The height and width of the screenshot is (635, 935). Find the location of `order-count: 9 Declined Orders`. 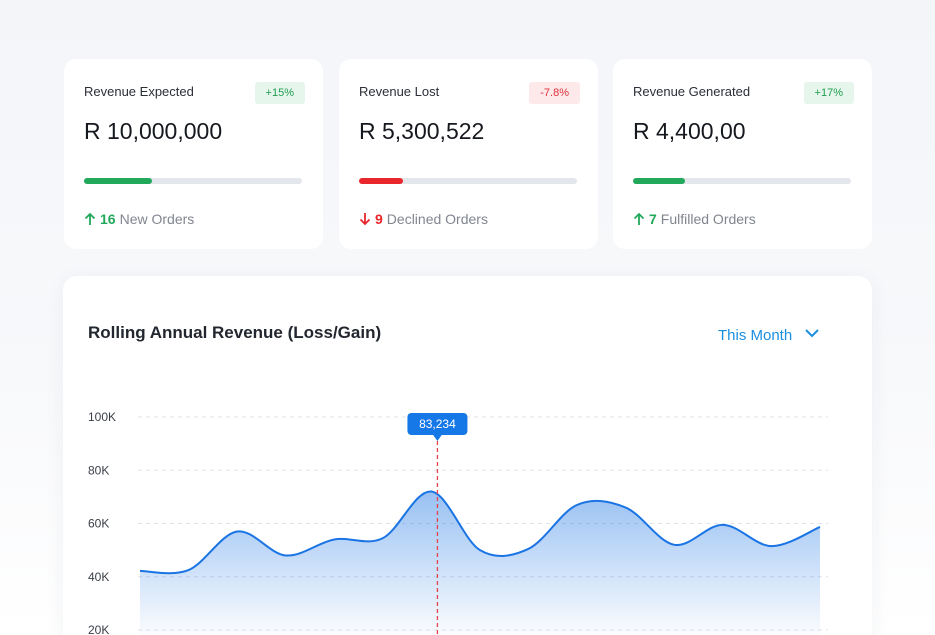

order-count: 9 Declined Orders is located at coordinates (423, 219).